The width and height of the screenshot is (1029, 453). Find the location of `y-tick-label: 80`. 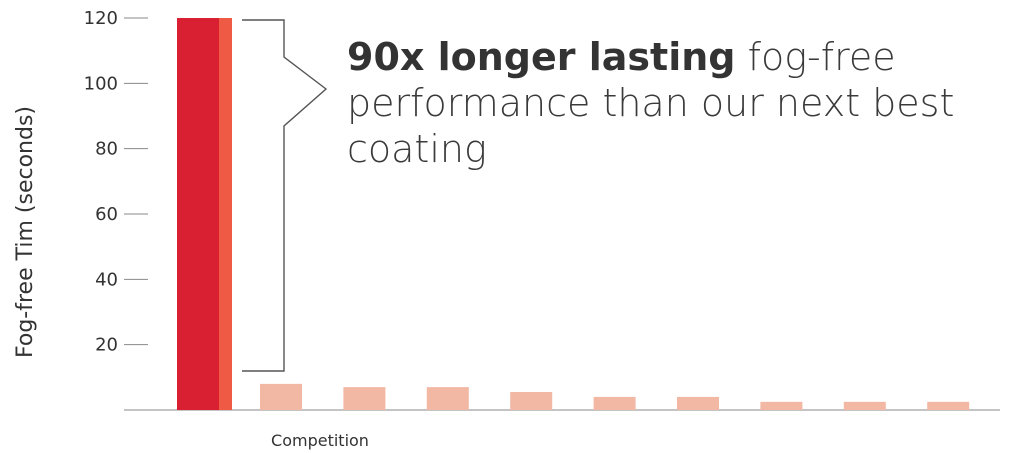

y-tick-label: 80 is located at coordinates (106, 149).